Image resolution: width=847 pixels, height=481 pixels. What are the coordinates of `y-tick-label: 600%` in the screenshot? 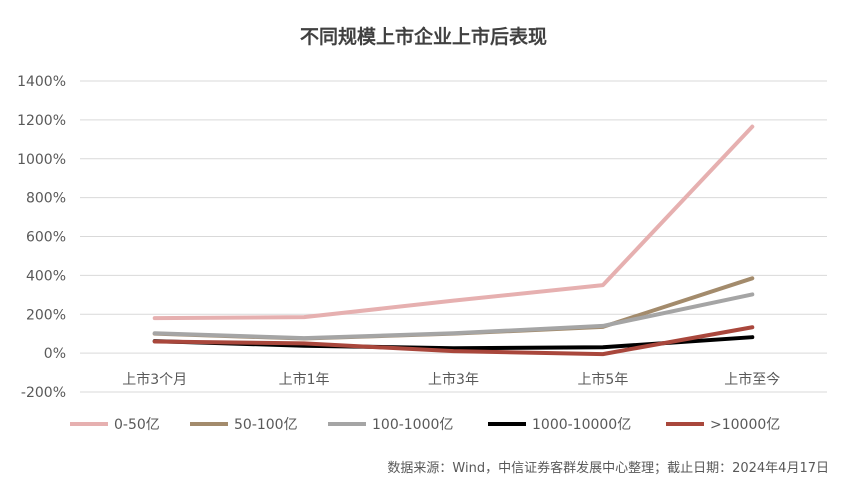 It's located at (46, 238).